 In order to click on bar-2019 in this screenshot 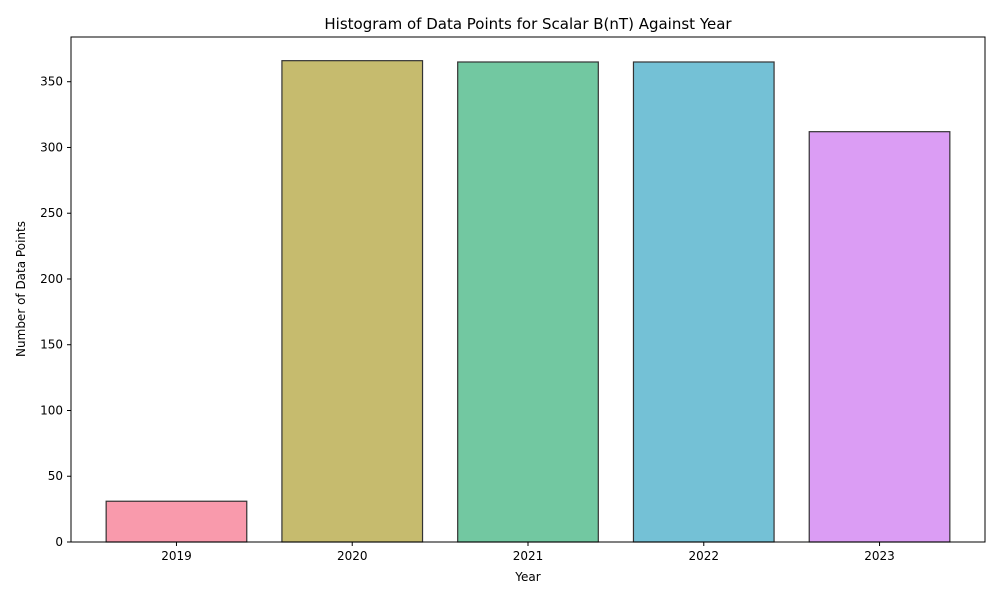, I will do `click(176, 521)`.